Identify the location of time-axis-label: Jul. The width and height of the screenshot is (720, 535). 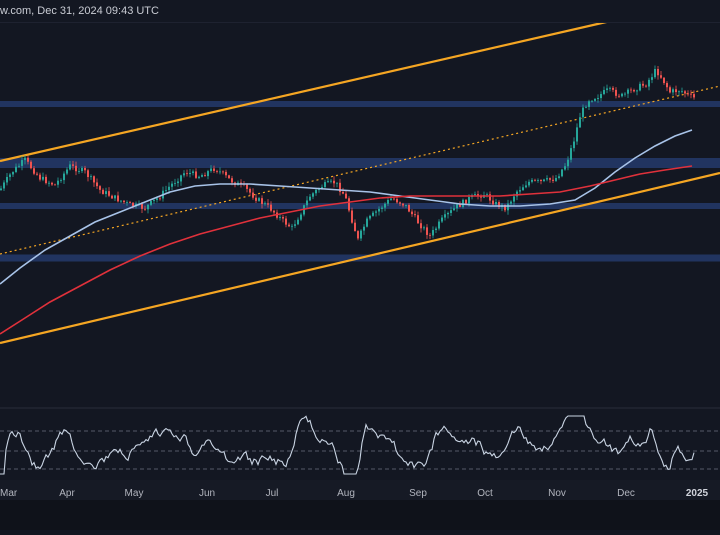
(272, 493).